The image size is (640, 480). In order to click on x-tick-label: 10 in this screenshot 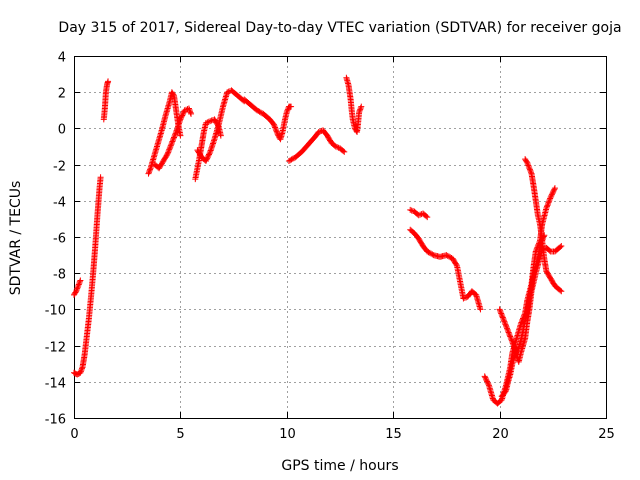, I will do `click(287, 434)`.